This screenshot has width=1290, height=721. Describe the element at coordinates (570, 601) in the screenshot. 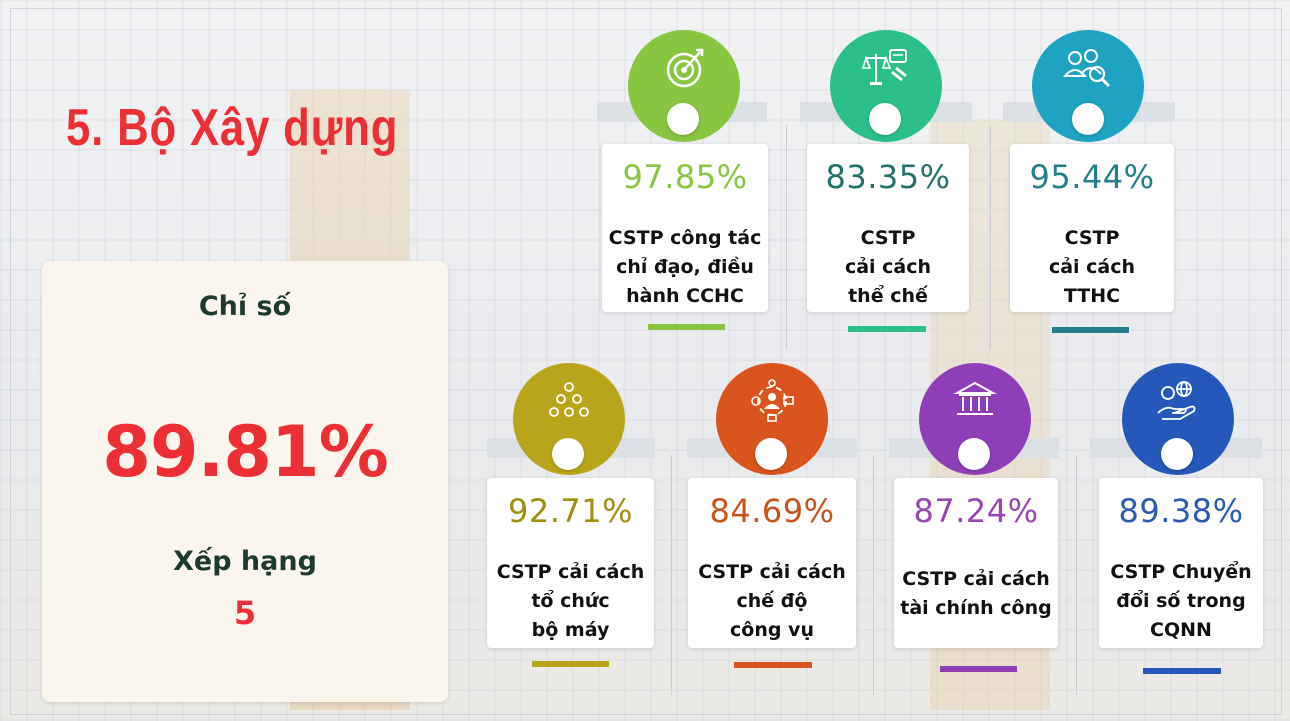

I see `card-description: CSTP cải cách tổ chức bộ máy` at that location.